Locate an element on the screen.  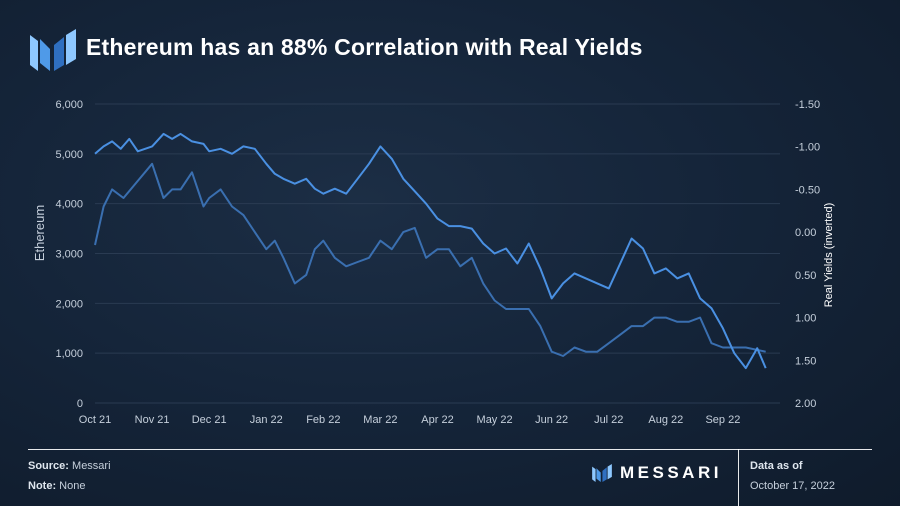
messari-brand: MESSARI is located at coordinates (657, 473).